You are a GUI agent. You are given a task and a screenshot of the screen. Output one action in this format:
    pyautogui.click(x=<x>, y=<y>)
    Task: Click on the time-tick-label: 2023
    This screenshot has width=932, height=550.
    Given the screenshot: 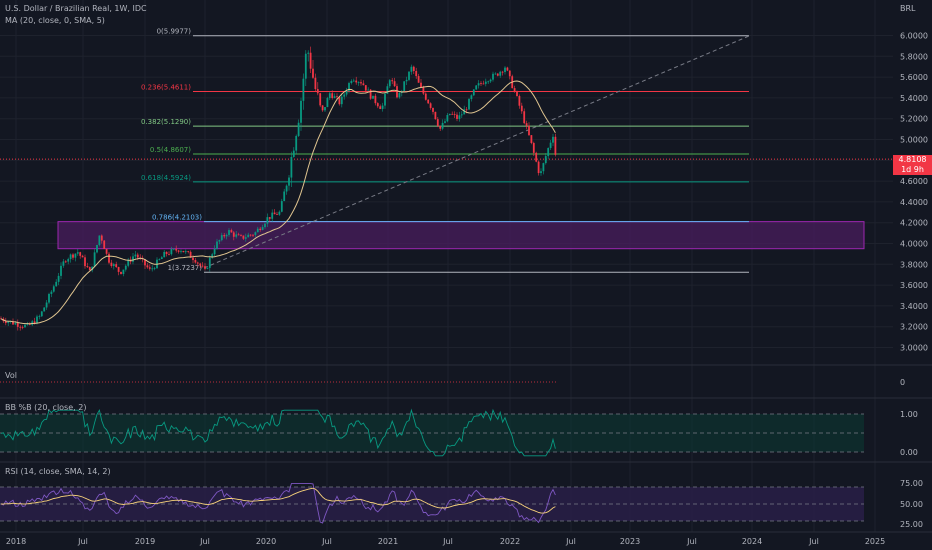 What is the action you would take?
    pyautogui.click(x=630, y=541)
    